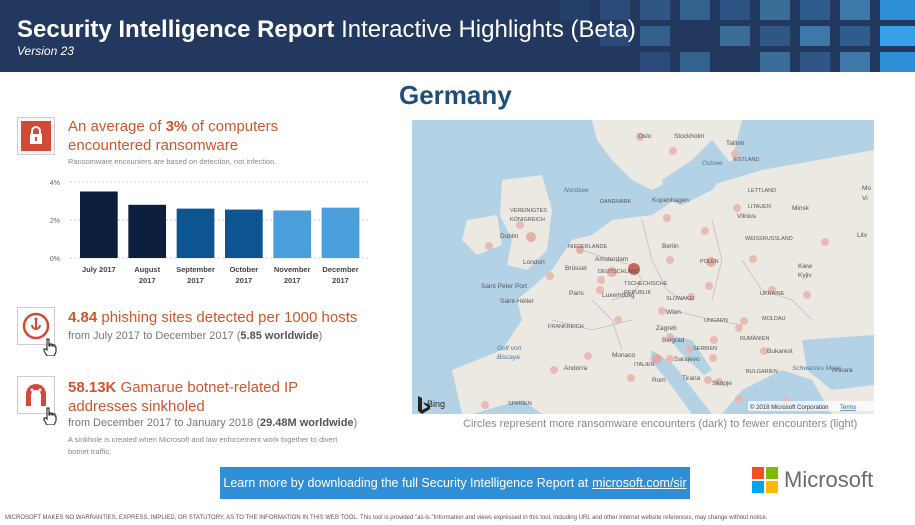 This screenshot has height=525, width=915. I want to click on map-label: Brüssel, so click(576, 268).